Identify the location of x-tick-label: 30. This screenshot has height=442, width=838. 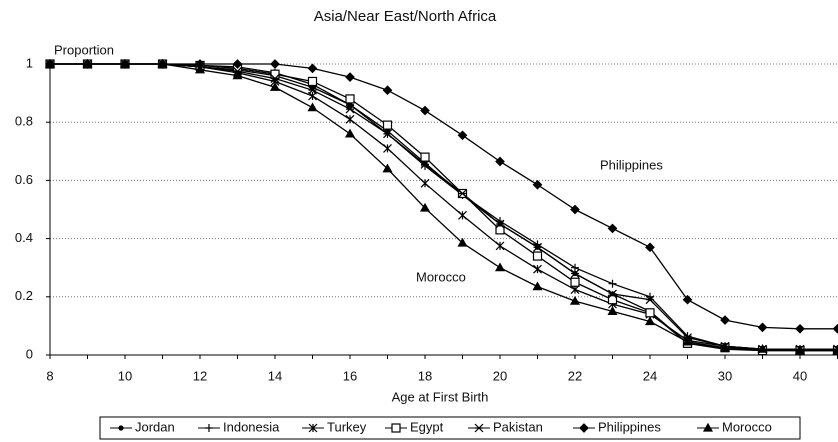
(725, 375).